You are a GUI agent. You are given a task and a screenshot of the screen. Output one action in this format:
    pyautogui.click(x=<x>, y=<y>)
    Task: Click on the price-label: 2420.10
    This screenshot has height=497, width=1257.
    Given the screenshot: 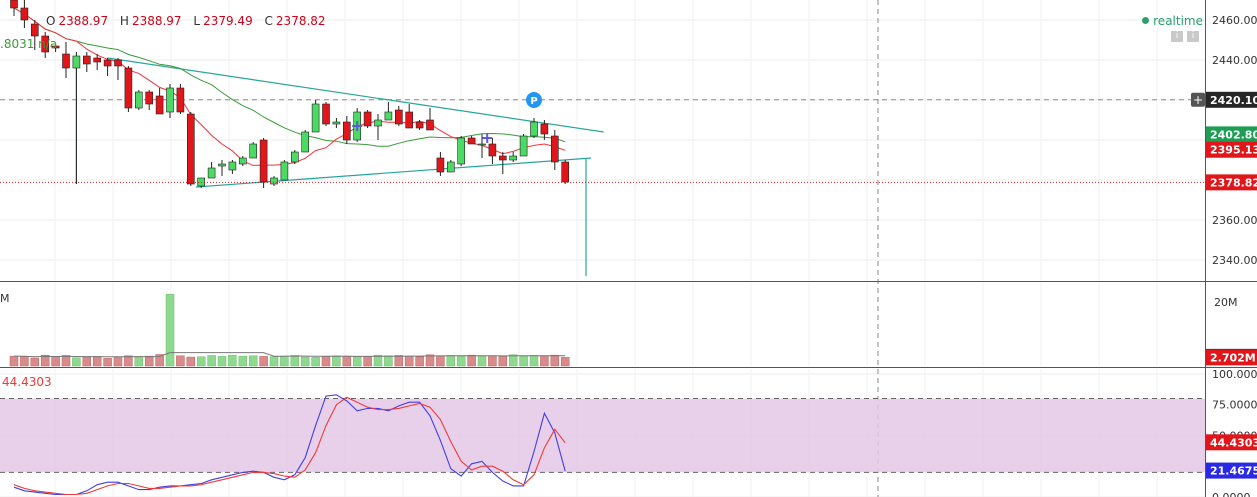 What is the action you would take?
    pyautogui.click(x=1233, y=100)
    